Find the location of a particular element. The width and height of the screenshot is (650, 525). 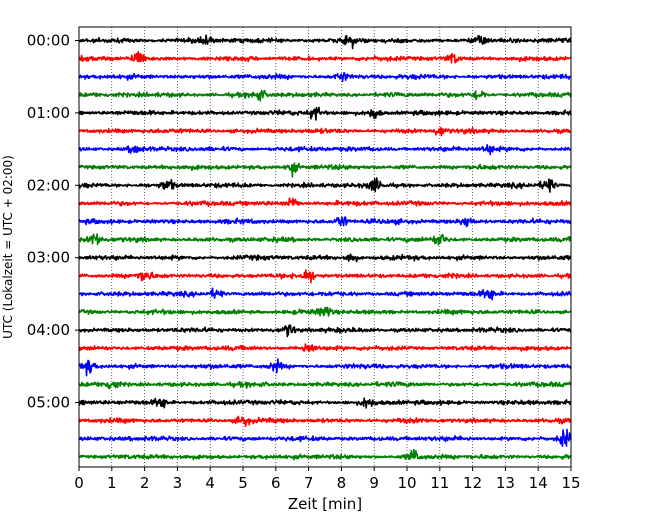

x-tick-label: 10 is located at coordinates (406, 483).